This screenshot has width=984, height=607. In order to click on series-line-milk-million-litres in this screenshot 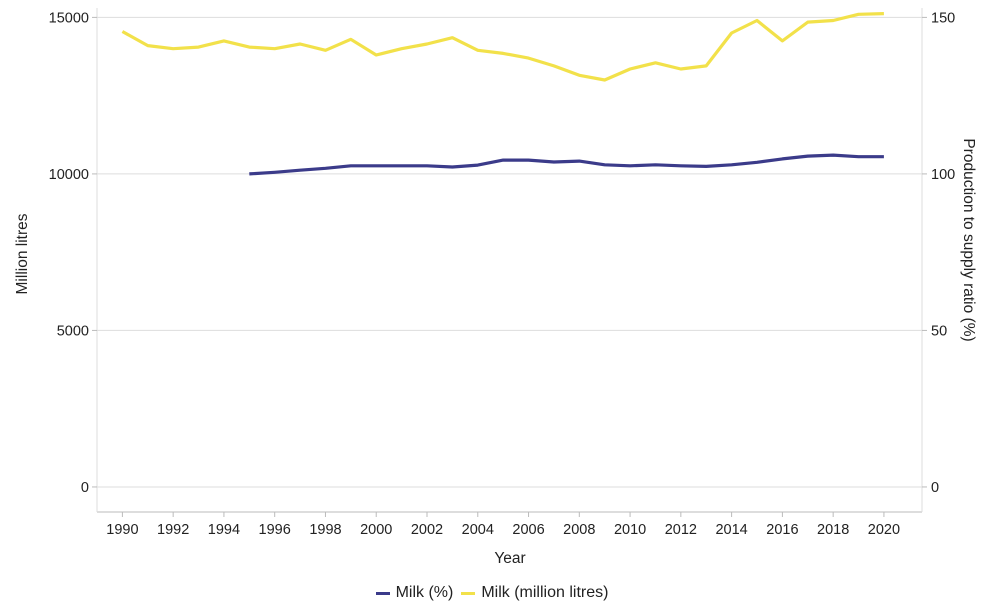, I will do `click(502, 47)`.